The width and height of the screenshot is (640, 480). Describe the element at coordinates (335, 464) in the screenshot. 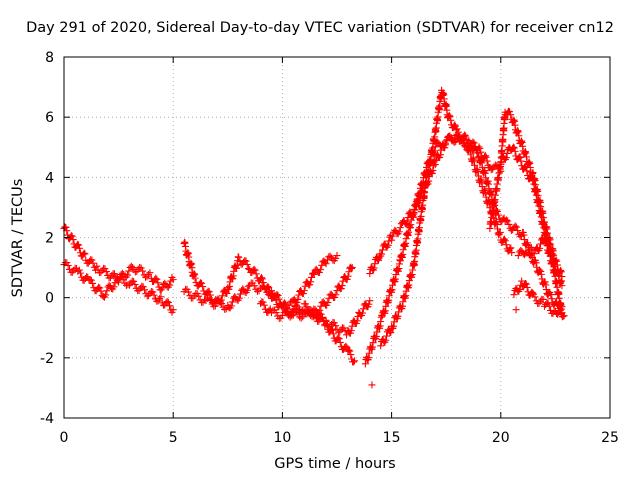

I see `x-axis-label: GPS time / hours` at that location.